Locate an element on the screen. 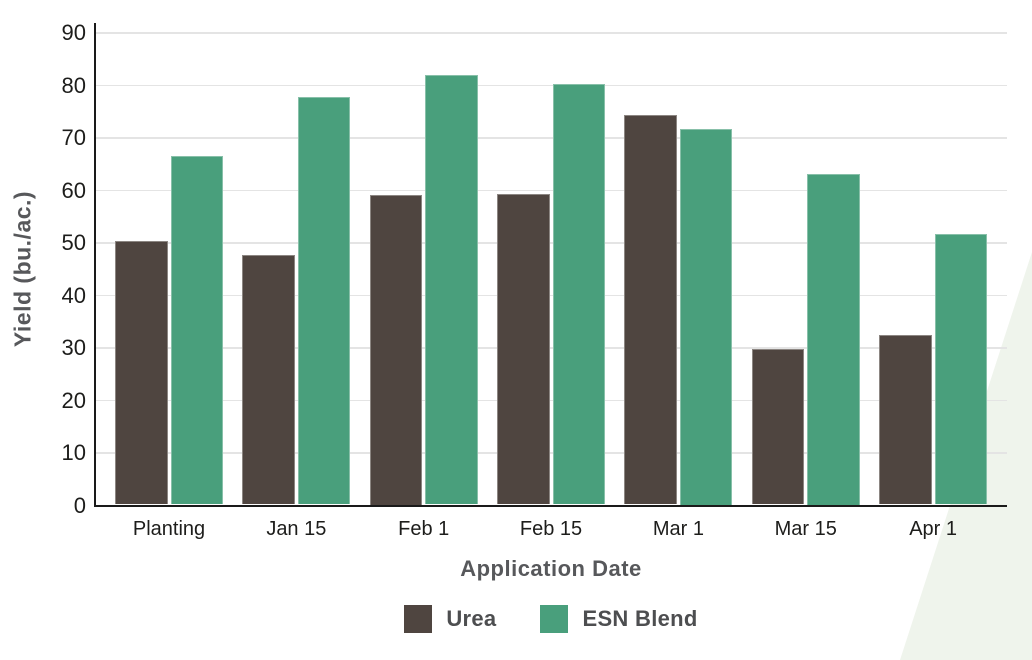  legend-item-urea: Urea is located at coordinates (450, 619).